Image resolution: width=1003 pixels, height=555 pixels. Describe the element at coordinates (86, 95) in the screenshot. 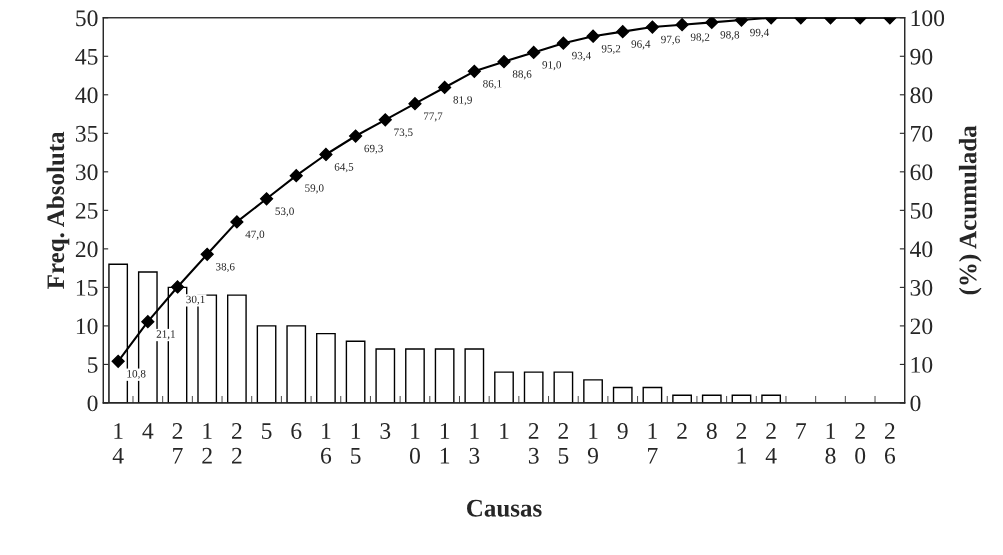

I see `y-tick-label: 40` at that location.